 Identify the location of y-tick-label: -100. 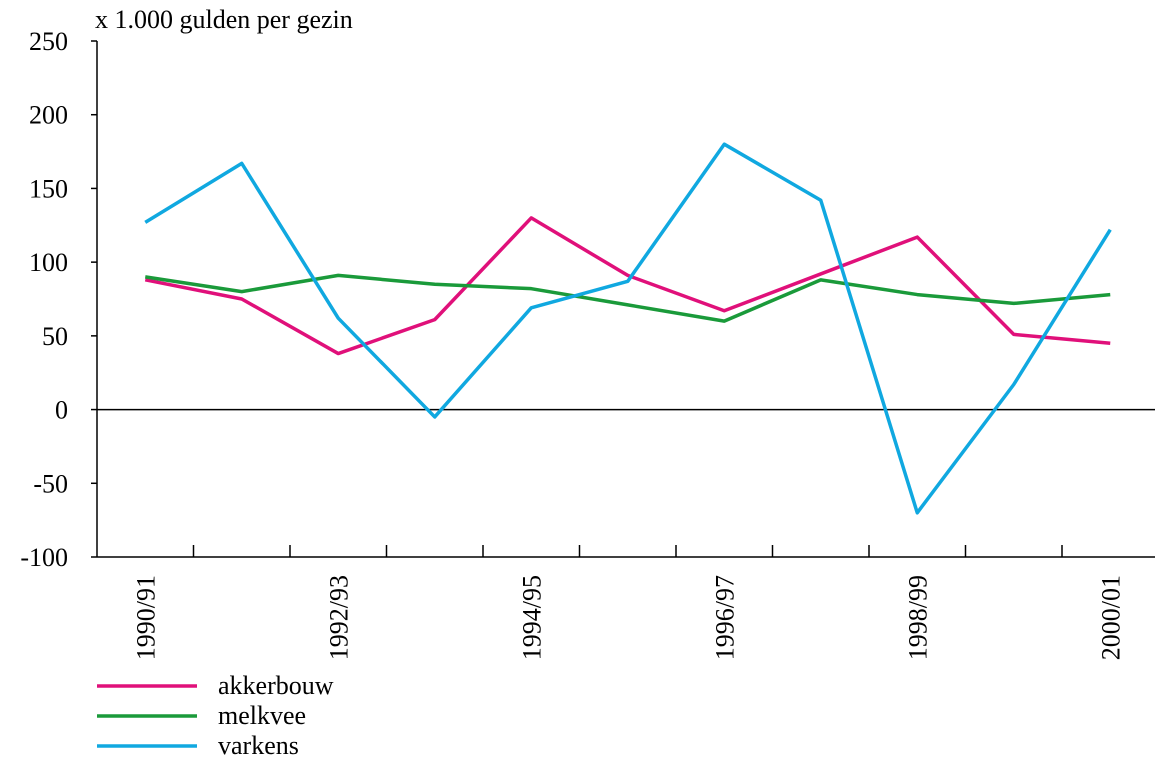
(44, 557).